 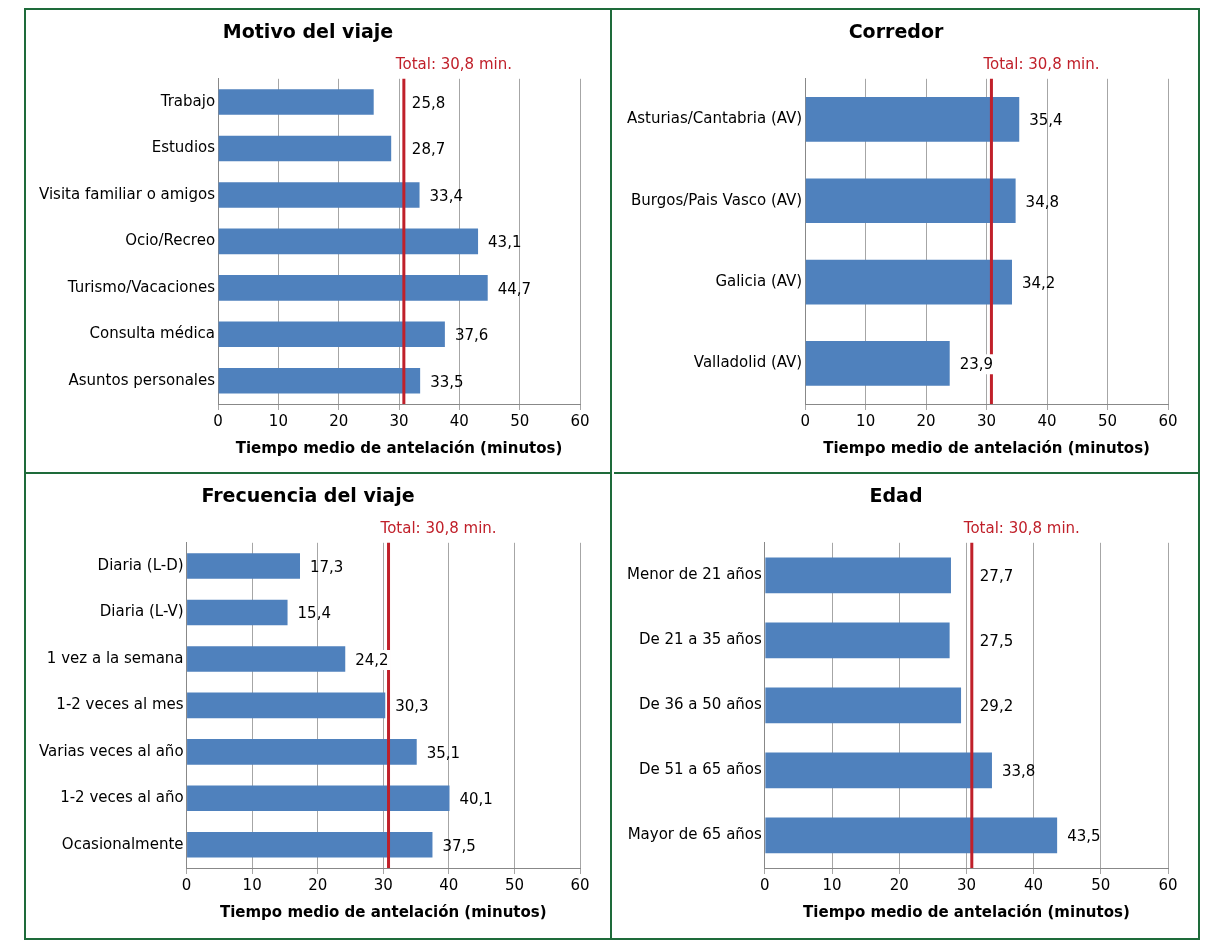 I want to click on data-label: 34,8, so click(x=1042, y=201).